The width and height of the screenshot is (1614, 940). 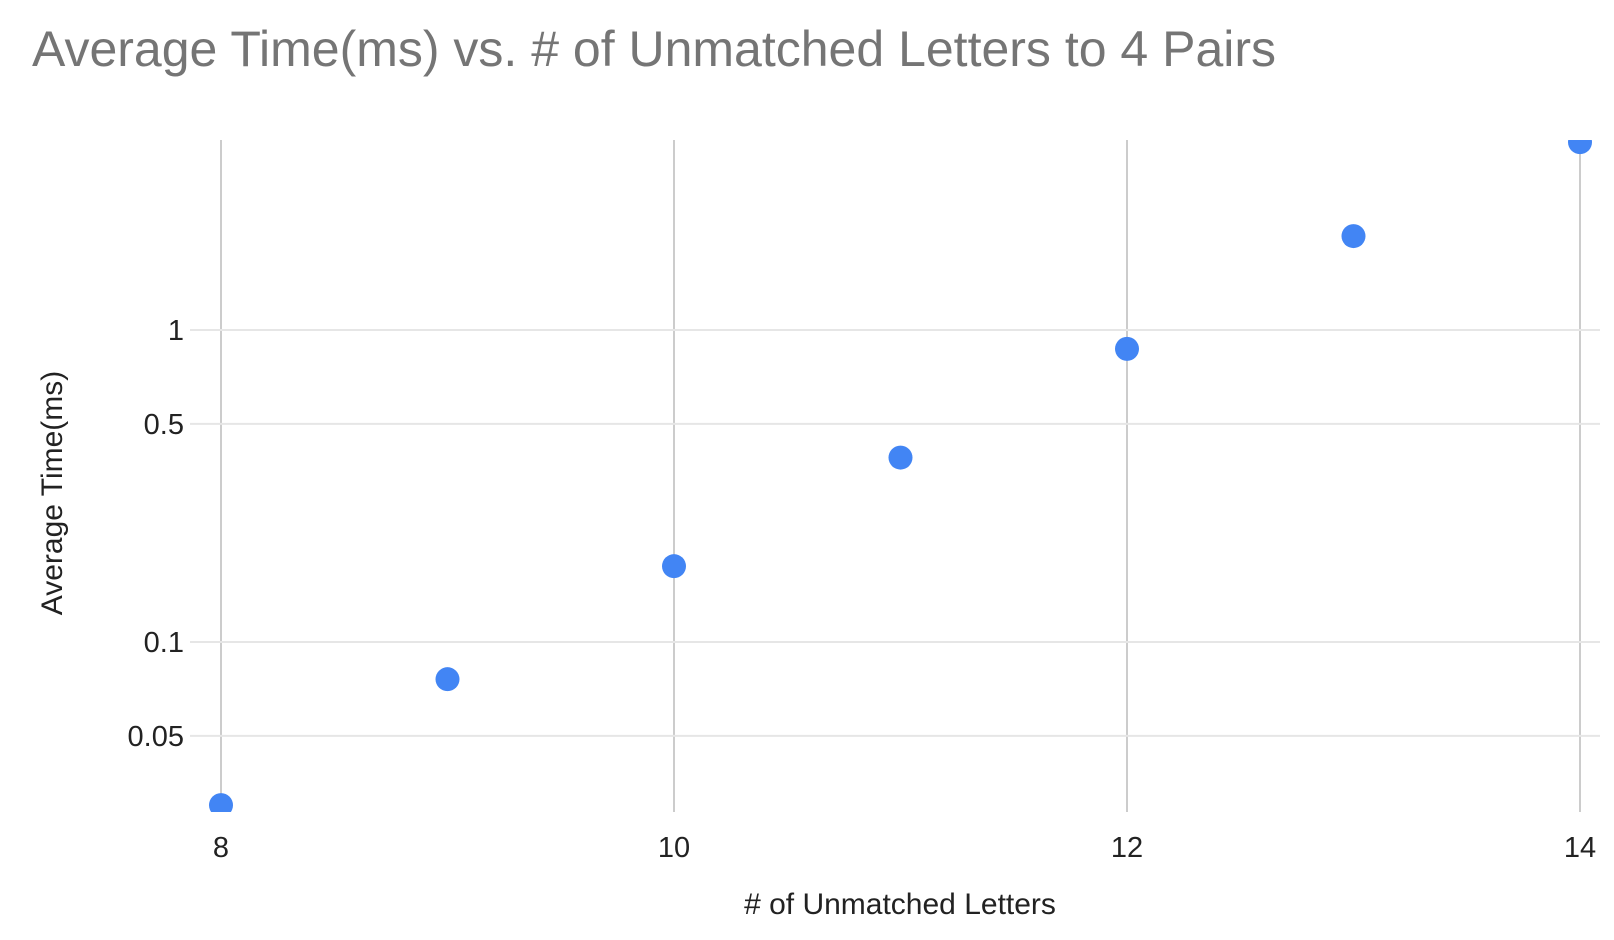 What do you see at coordinates (156, 534) in the screenshot?
I see `y-tick-labels: 0.05 0.1 0.5 1` at bounding box center [156, 534].